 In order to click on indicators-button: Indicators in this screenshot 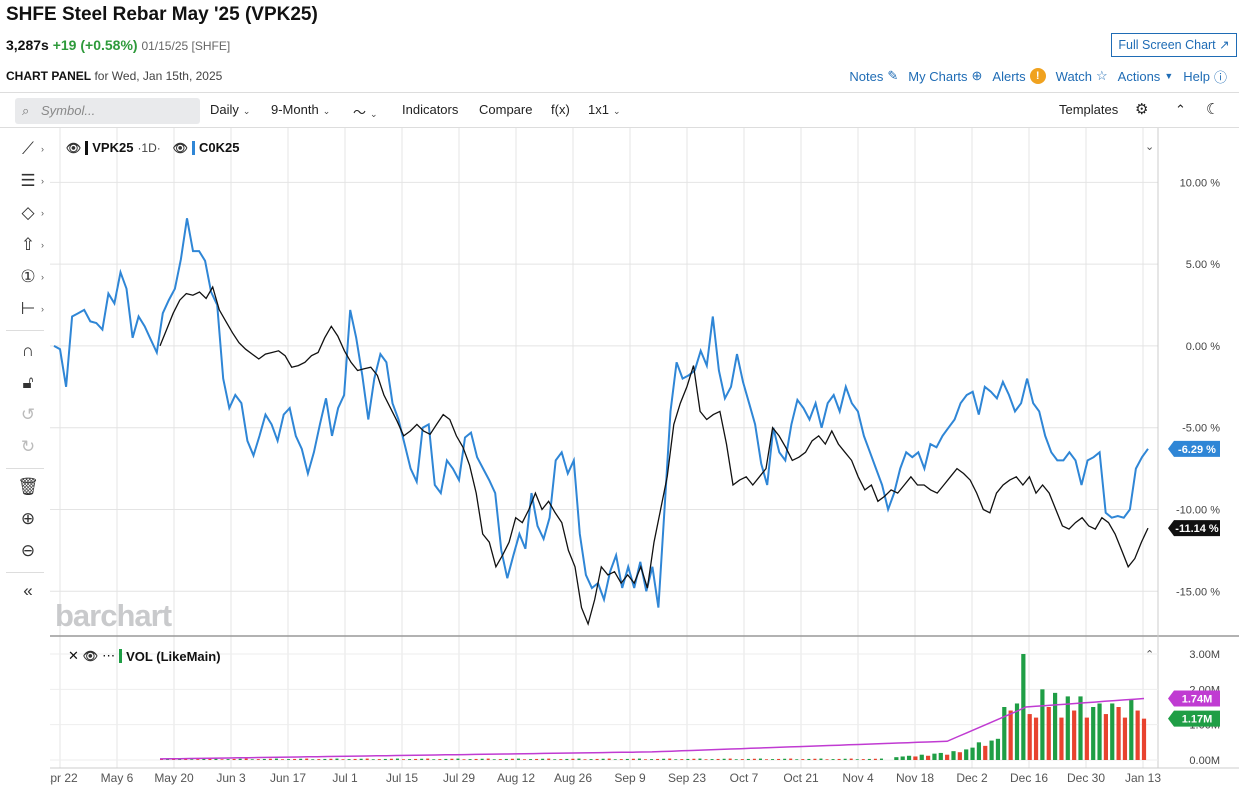, I will do `click(430, 109)`.